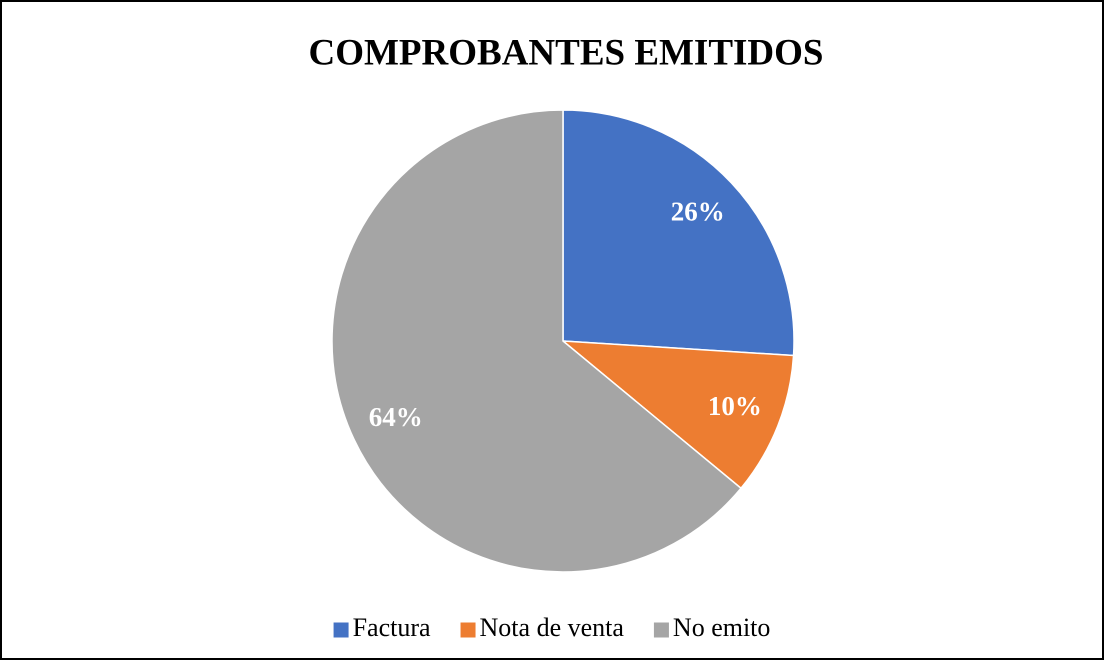 The height and width of the screenshot is (660, 1104). Describe the element at coordinates (566, 52) in the screenshot. I see `chart-title: COMPROBANTES EMITIDOS` at that location.